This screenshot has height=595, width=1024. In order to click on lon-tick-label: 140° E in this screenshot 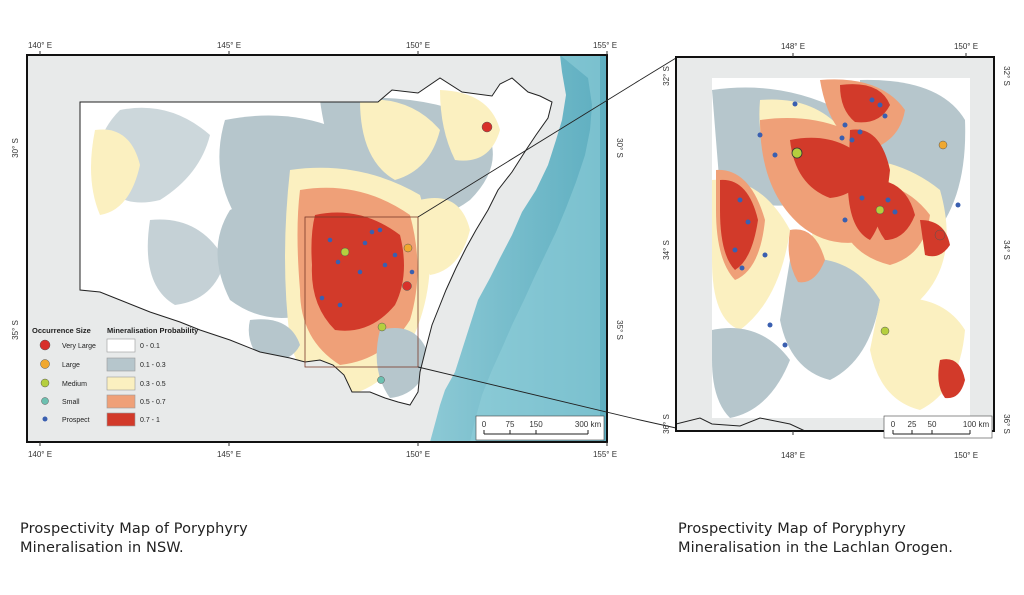, I will do `click(40, 45)`.